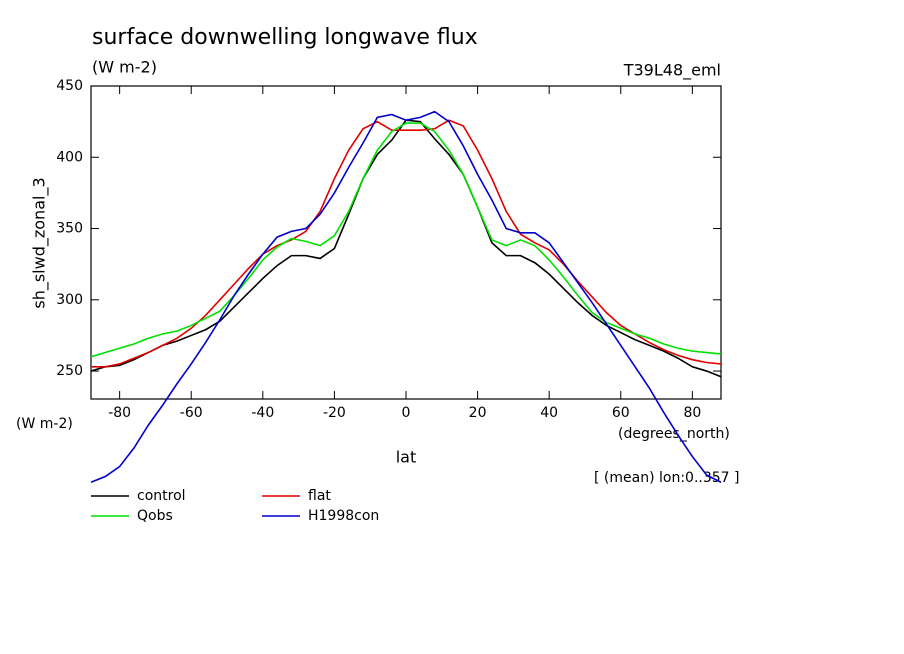 The height and width of the screenshot is (654, 904). What do you see at coordinates (319, 496) in the screenshot?
I see `legend-label: flat` at bounding box center [319, 496].